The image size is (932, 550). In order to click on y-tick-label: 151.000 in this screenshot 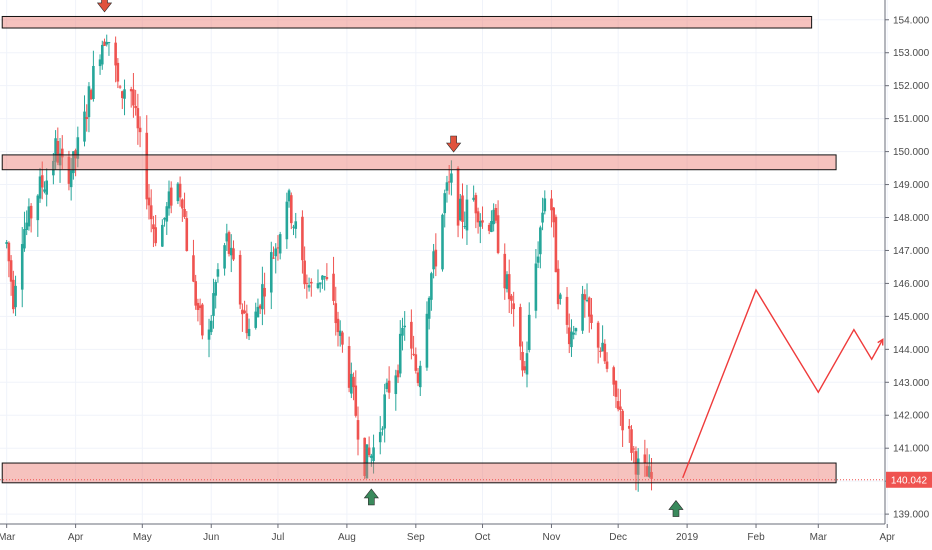, I will do `click(911, 119)`.